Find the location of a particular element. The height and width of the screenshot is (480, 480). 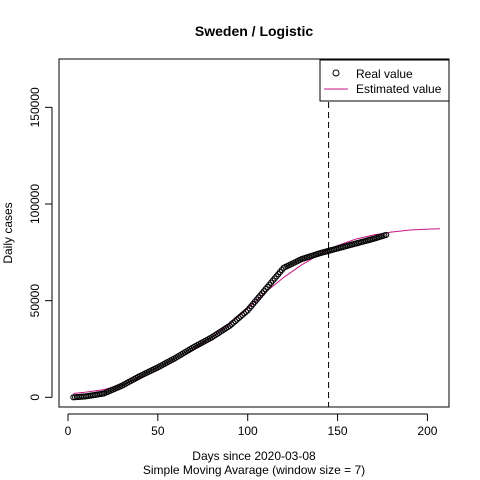

legend-label-real: Real value is located at coordinates (384, 74).